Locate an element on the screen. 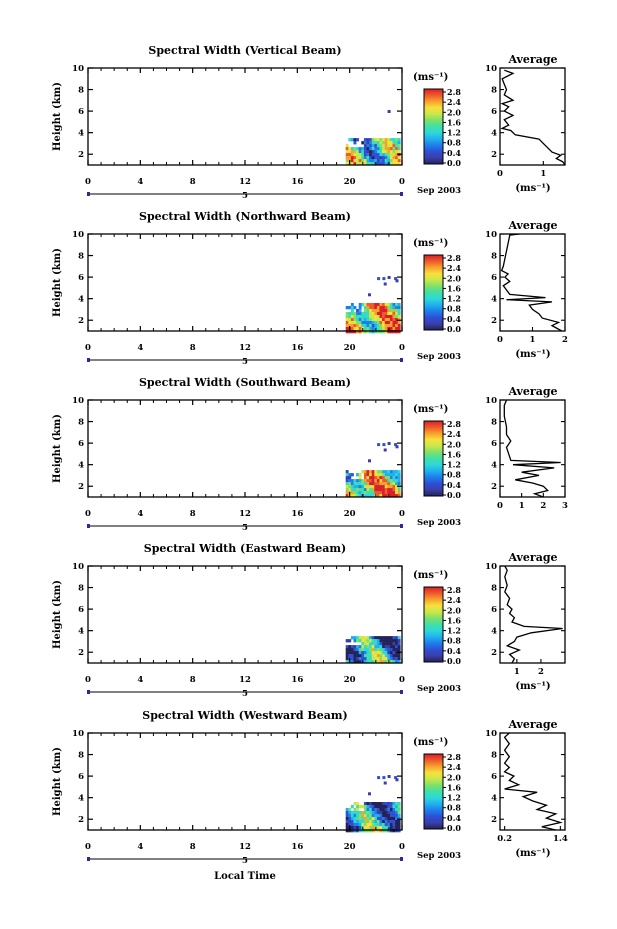  average-title: Average is located at coordinates (532, 225).